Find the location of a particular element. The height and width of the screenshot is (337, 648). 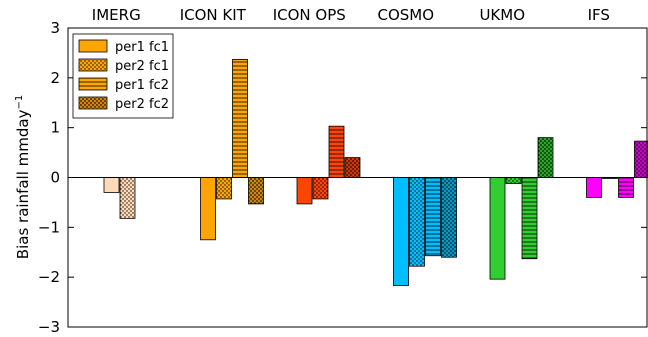

y-tick-label: 0 is located at coordinates (55, 178).